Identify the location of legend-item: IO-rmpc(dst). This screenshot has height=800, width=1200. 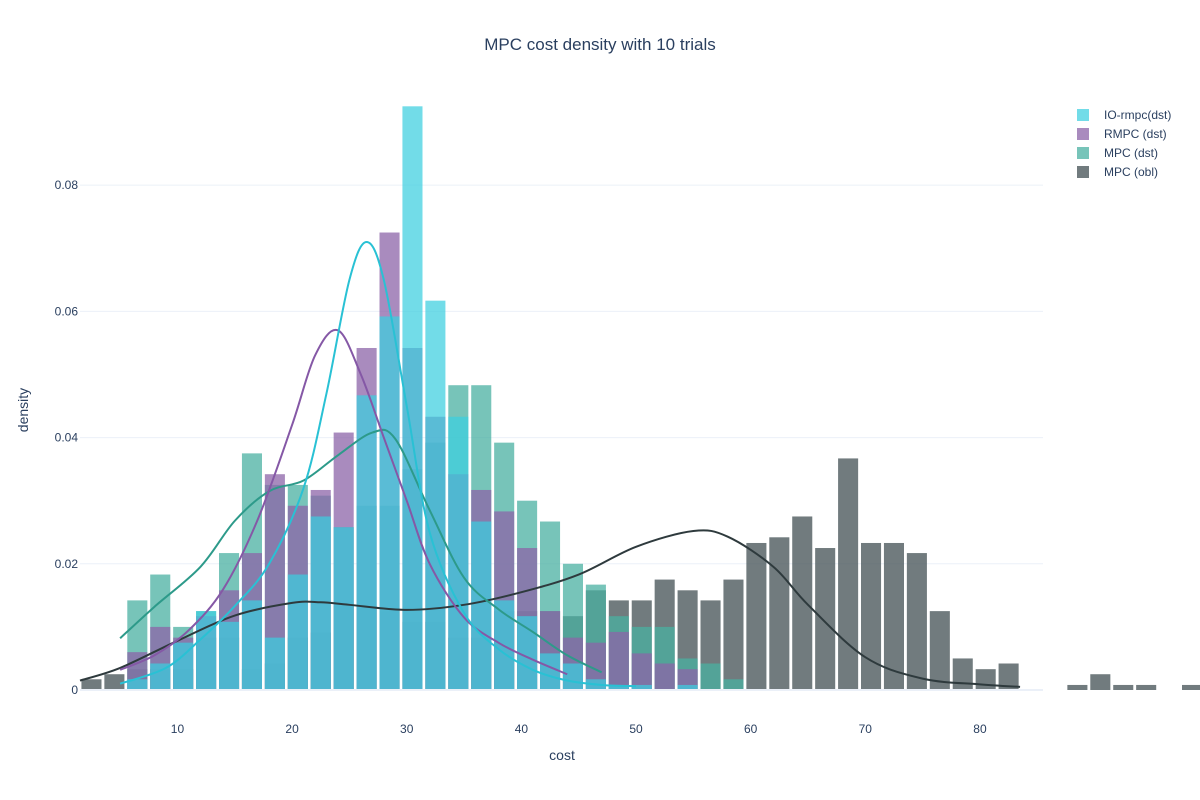
(1124, 115).